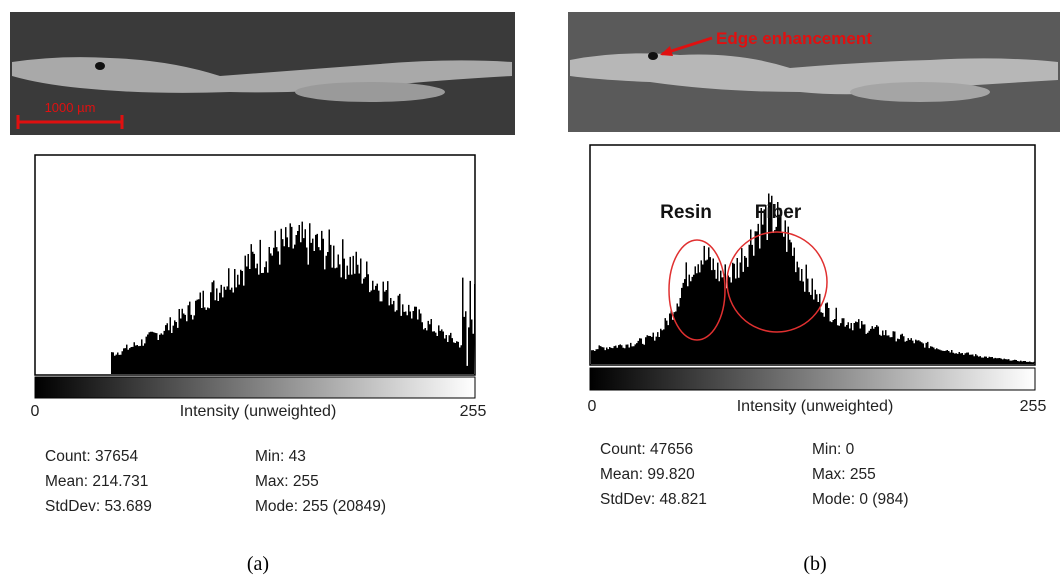  Describe the element at coordinates (686, 212) in the screenshot. I see `peak-label: Resin` at that location.